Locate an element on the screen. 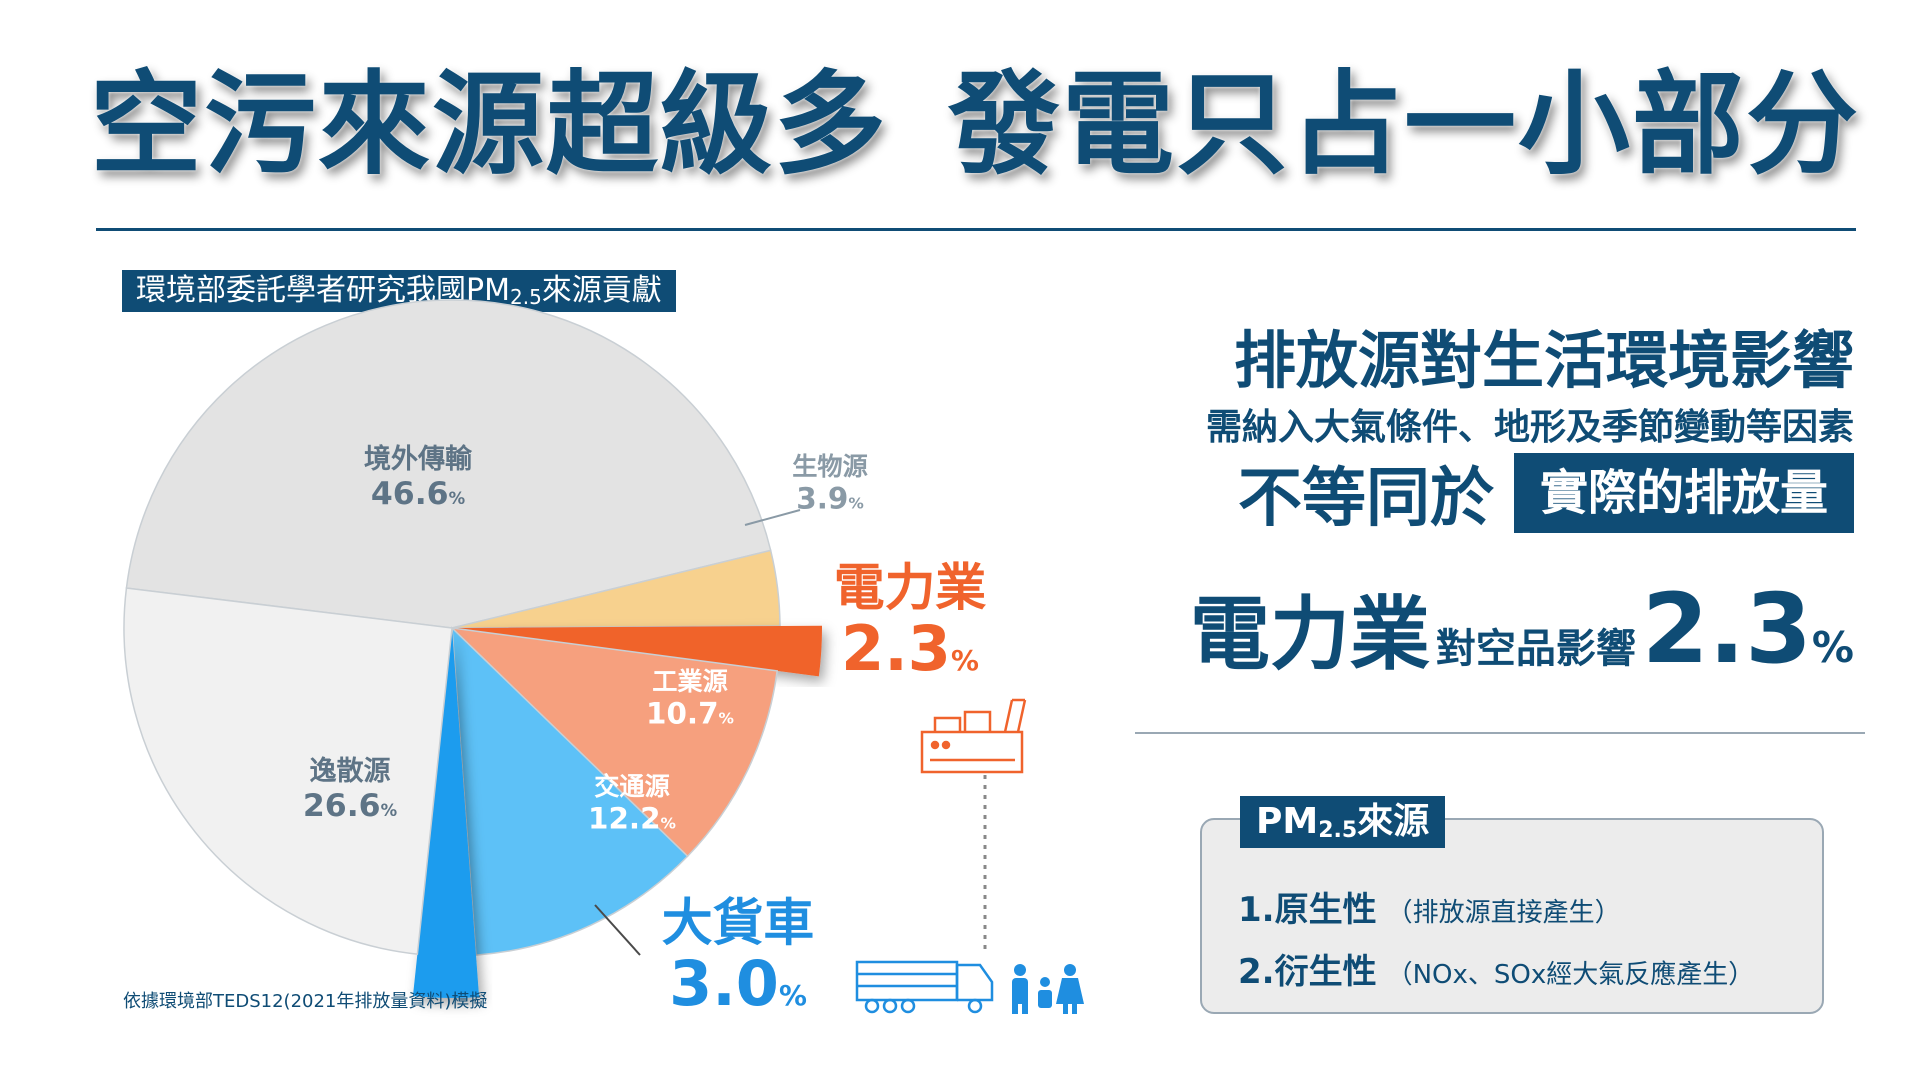  right-line3: 不等同於 實際的排放量 is located at coordinates (1546, 493).